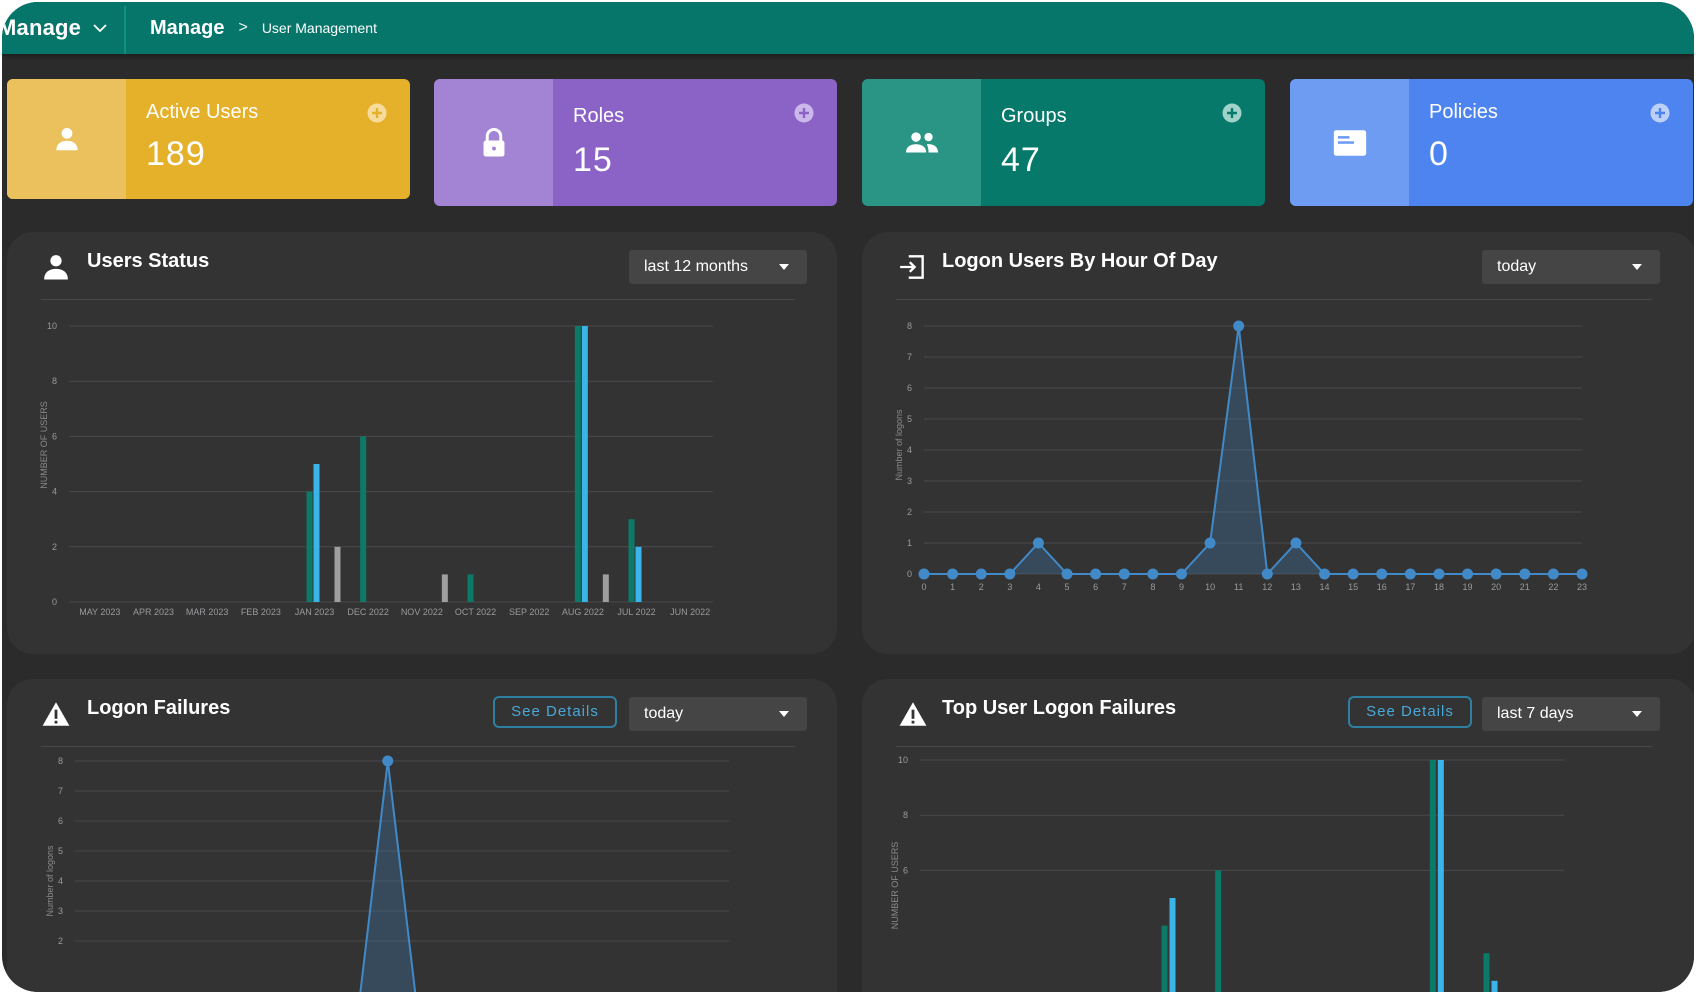  What do you see at coordinates (1382, 587) in the screenshot?
I see `x-tick-label: 16` at bounding box center [1382, 587].